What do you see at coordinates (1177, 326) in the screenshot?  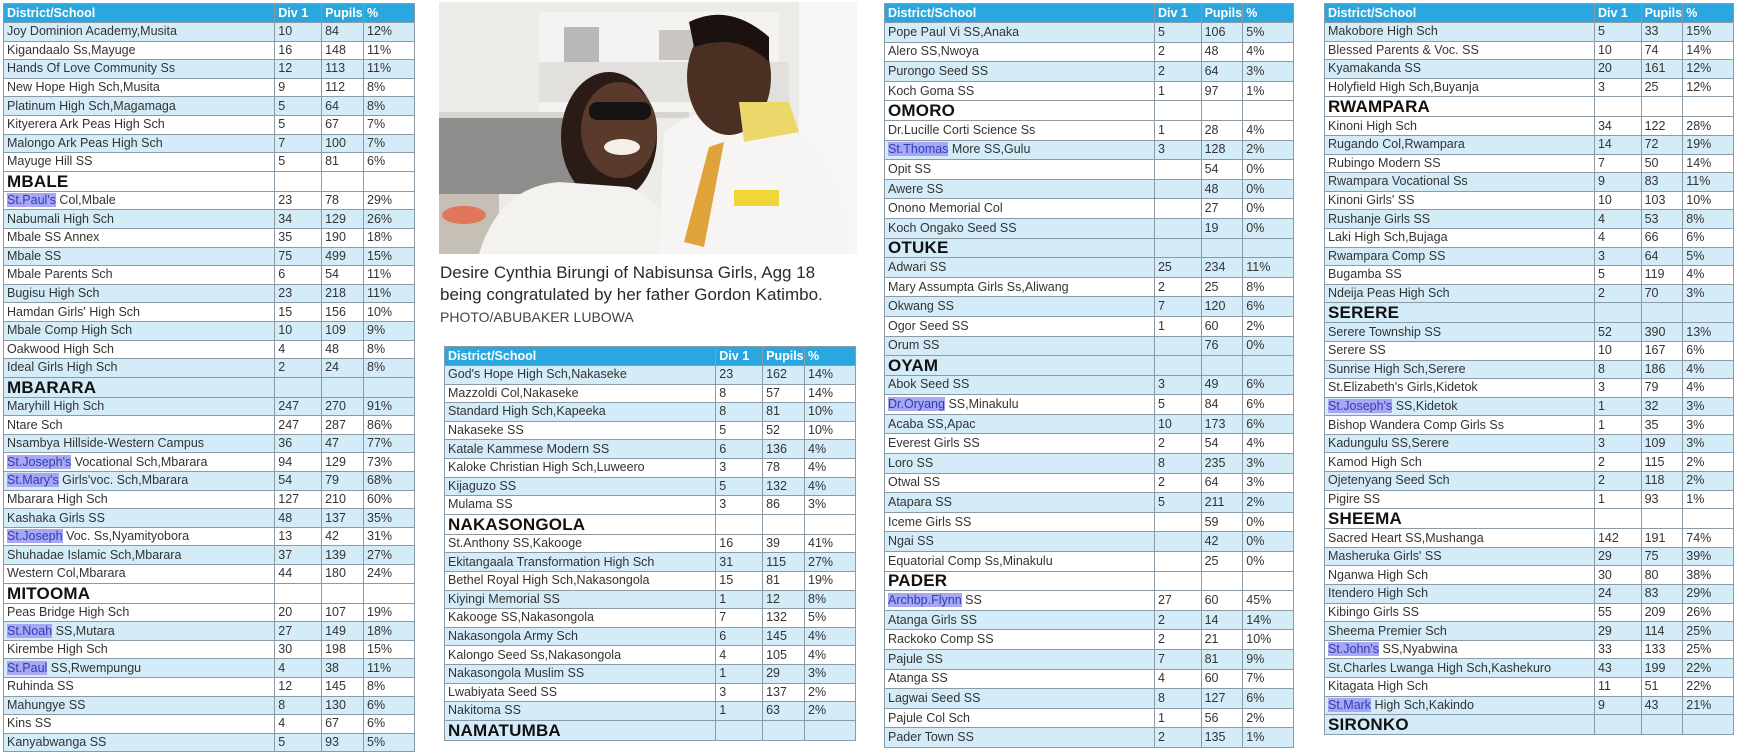 I see `div1-cell: 1` at bounding box center [1177, 326].